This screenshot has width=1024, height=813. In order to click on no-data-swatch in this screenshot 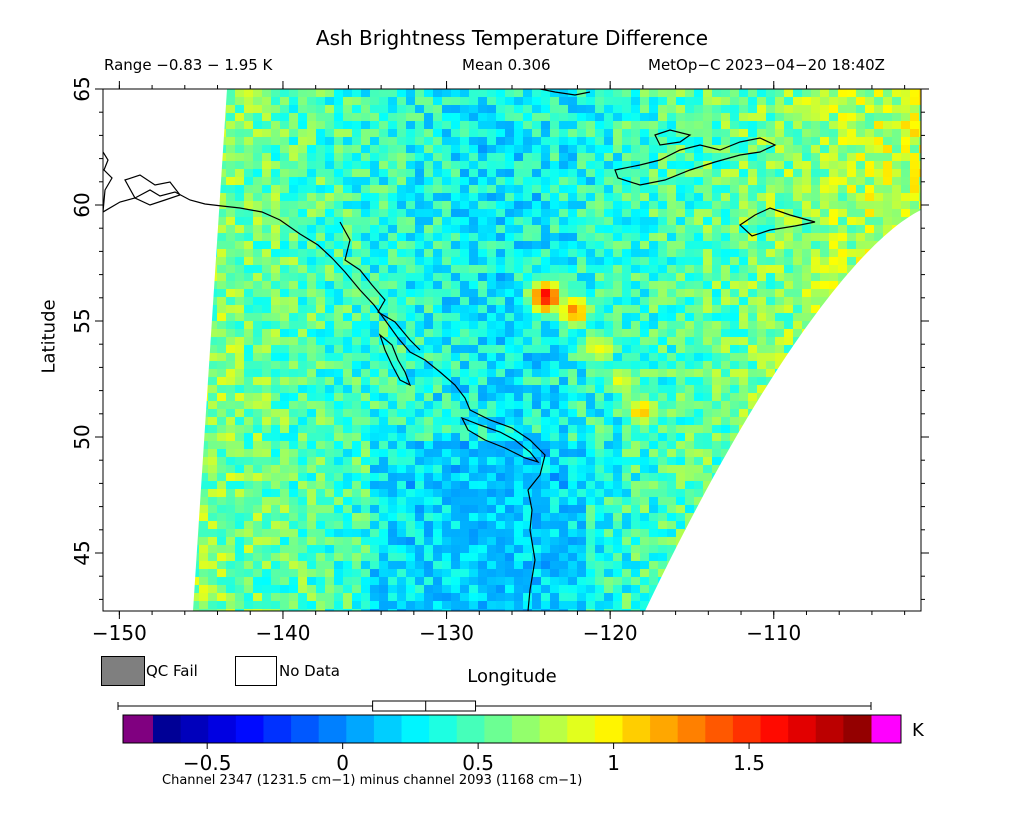, I will do `click(256, 671)`.